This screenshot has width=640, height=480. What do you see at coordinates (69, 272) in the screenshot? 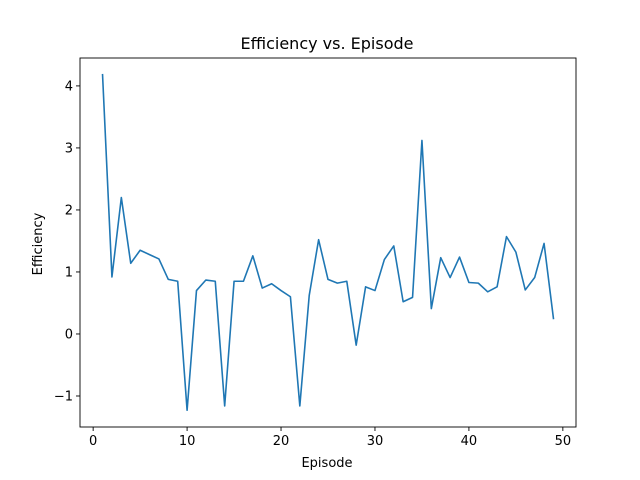
I see `y-tick-label: 1` at bounding box center [69, 272].